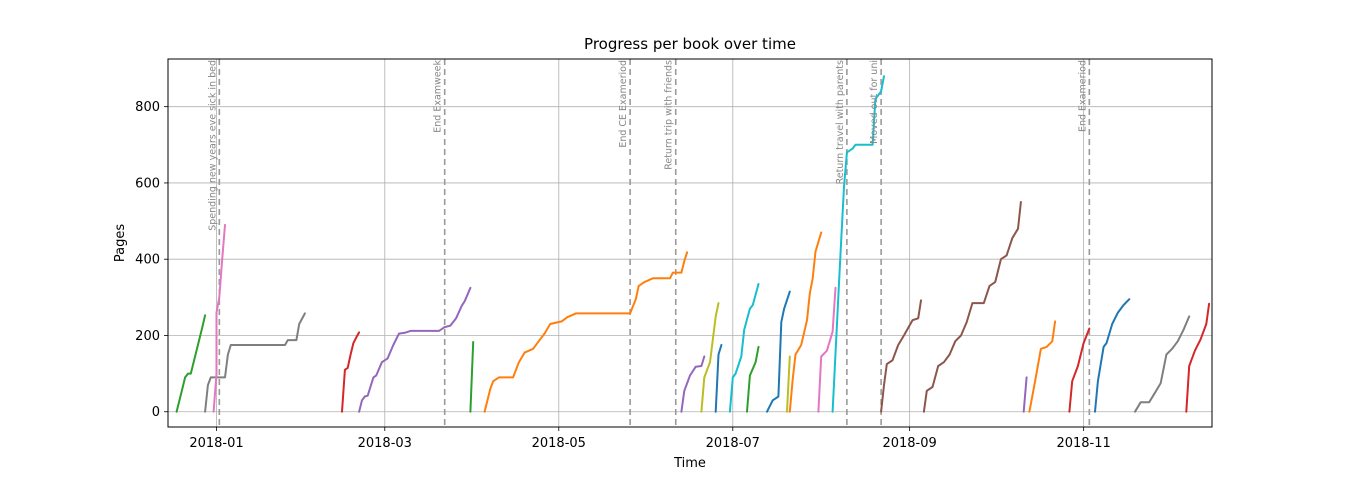  I want to click on chart-title: Progress per book over time, so click(690, 44).